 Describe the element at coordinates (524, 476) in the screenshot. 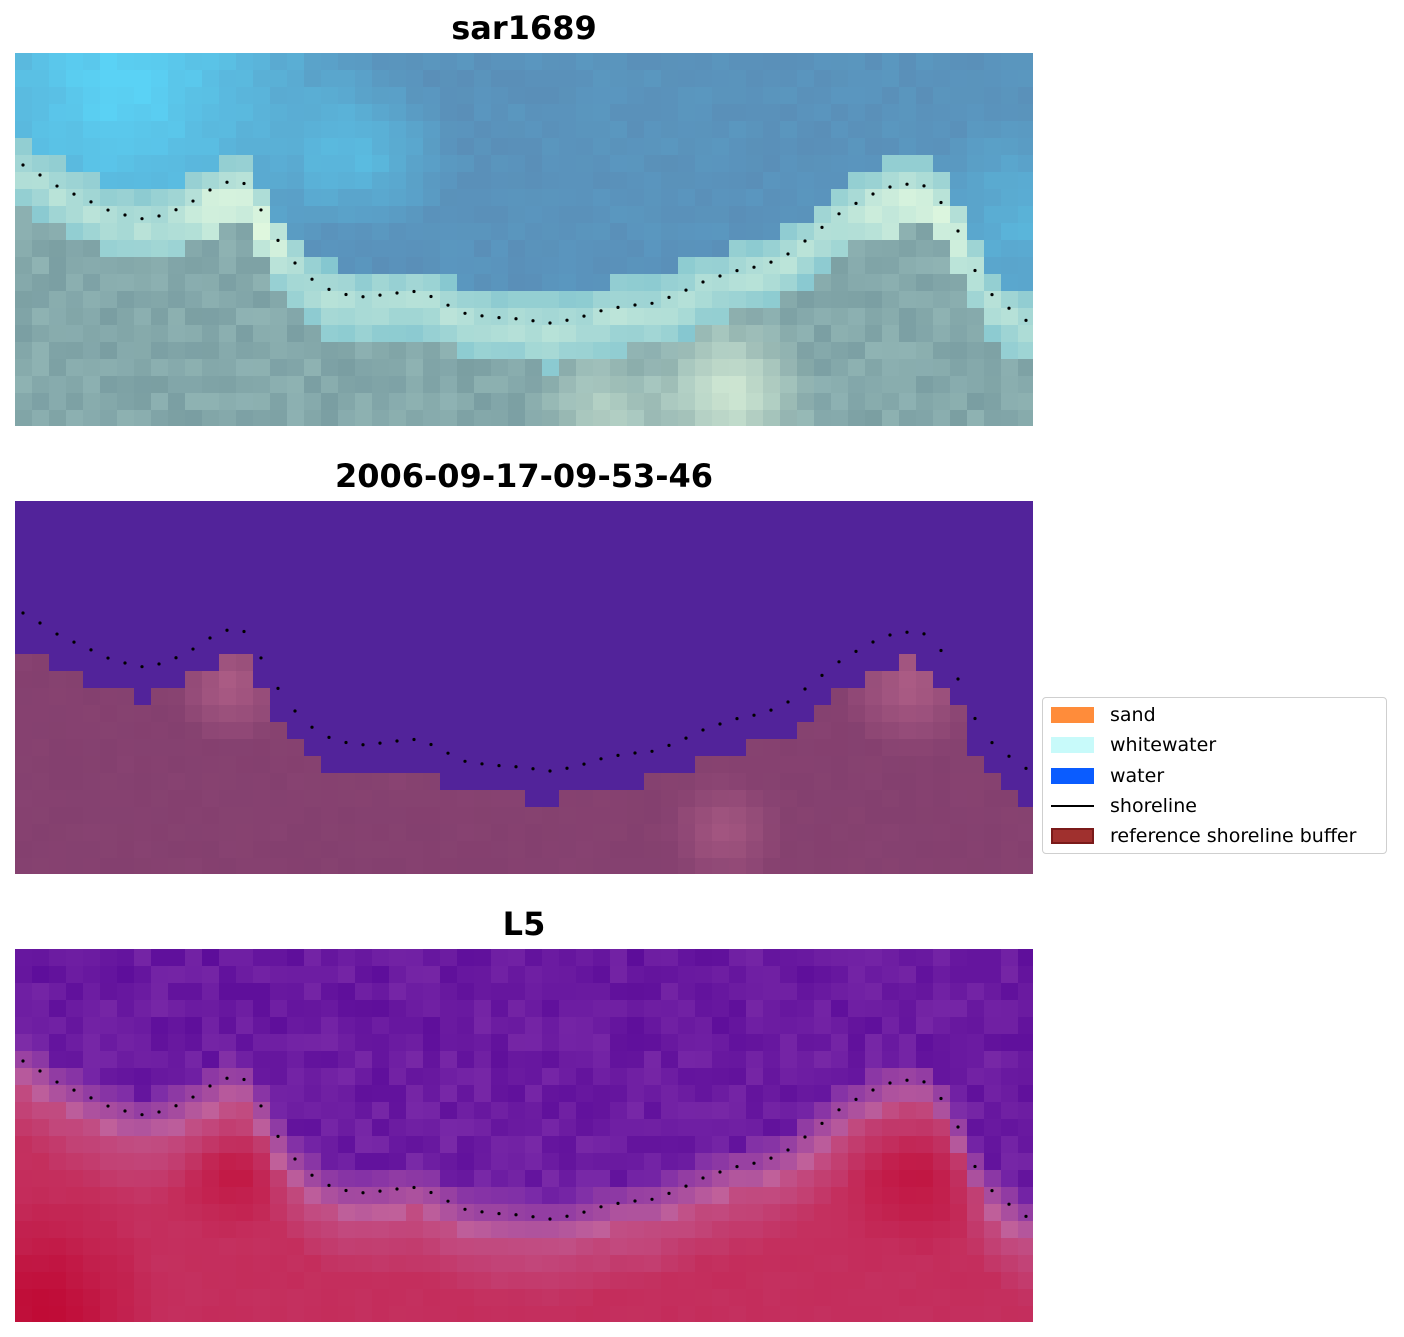

I see `panel-title-2: 2006-09-17-09-53-46` at that location.